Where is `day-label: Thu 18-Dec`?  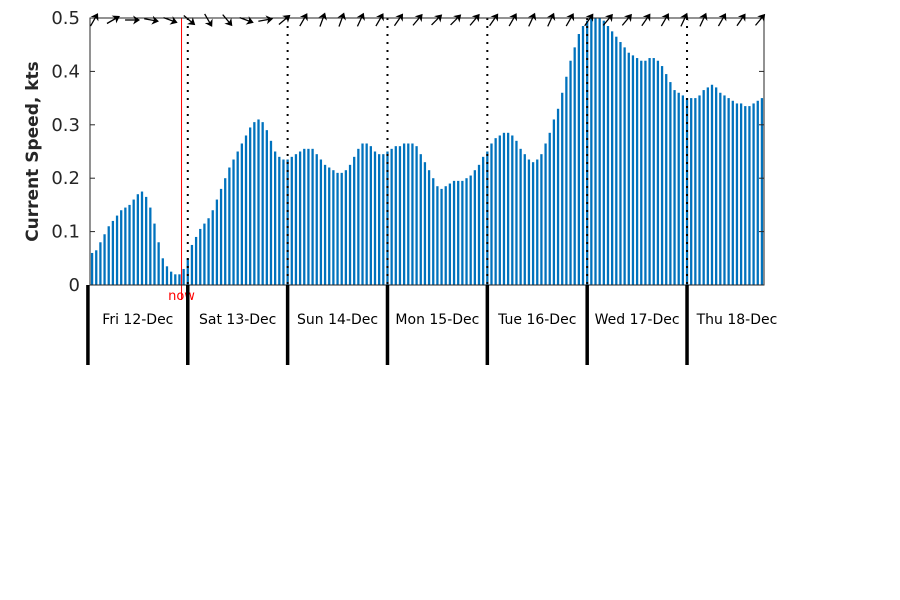
day-label: Thu 18-Dec is located at coordinates (737, 320).